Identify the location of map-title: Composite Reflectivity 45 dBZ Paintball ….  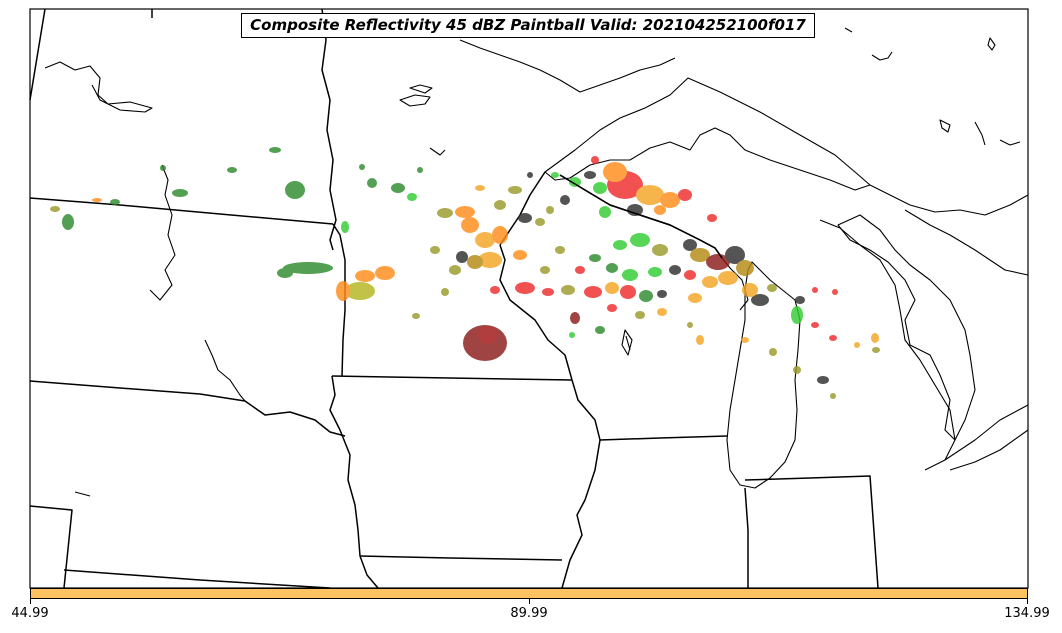
(528, 25).